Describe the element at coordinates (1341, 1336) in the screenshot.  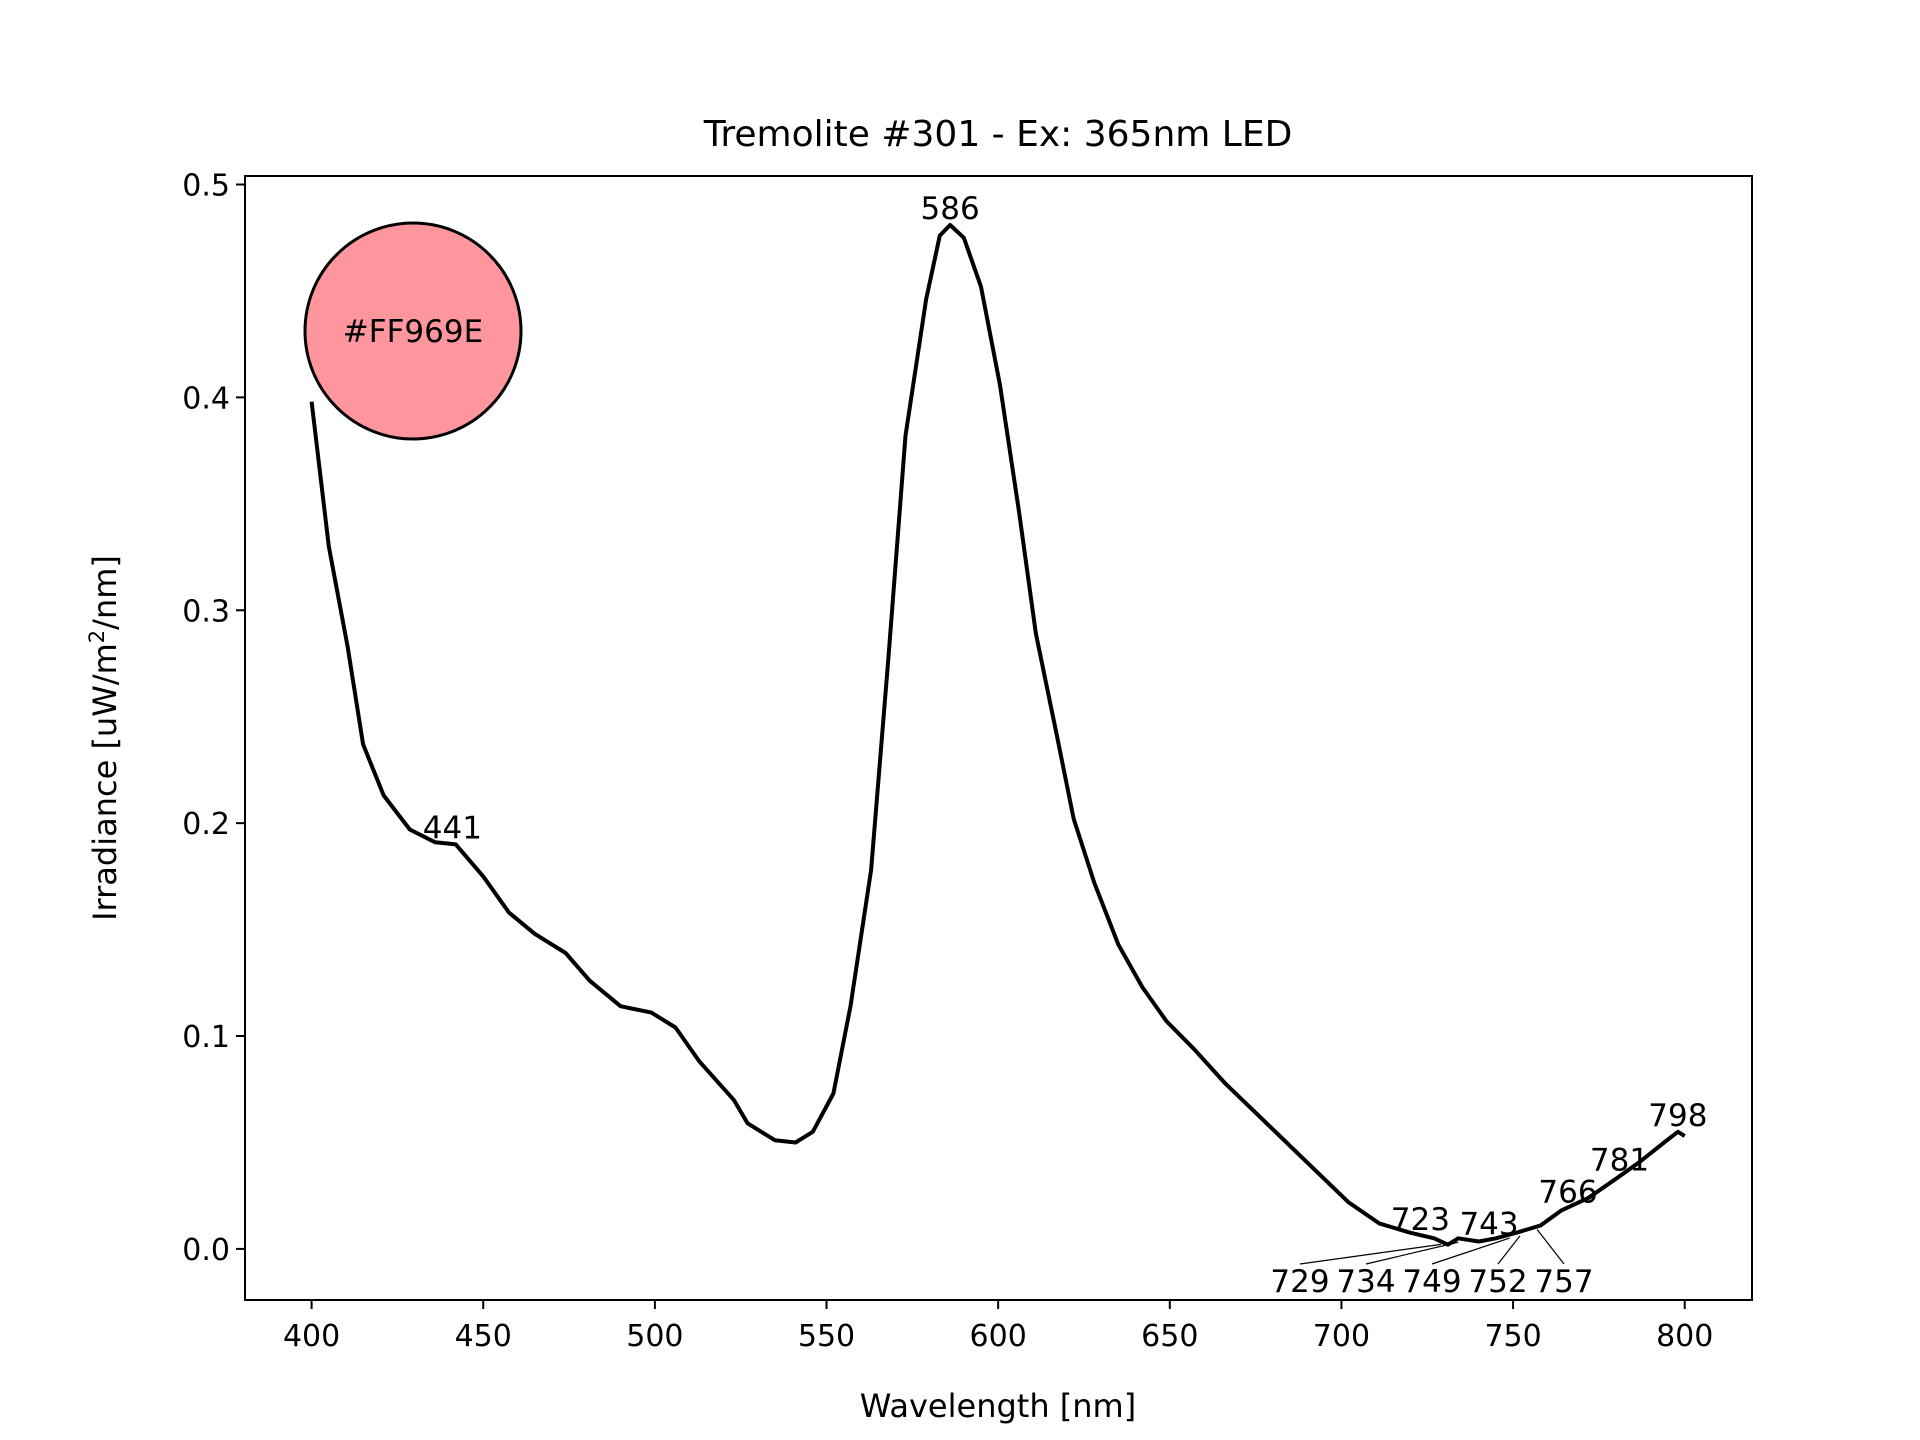
I see `x-tick-label: 700` at that location.